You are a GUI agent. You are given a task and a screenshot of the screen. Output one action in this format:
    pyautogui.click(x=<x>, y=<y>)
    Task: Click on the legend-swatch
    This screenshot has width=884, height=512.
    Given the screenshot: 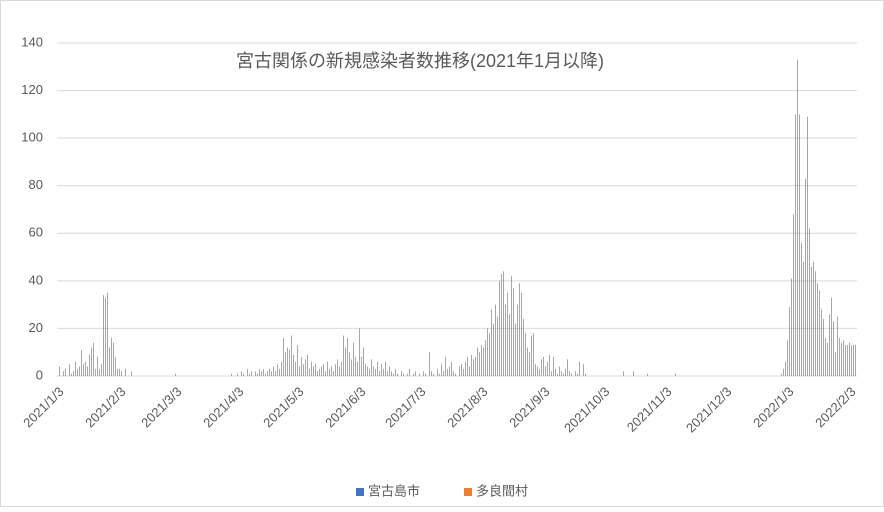 What is the action you would take?
    pyautogui.click(x=468, y=492)
    